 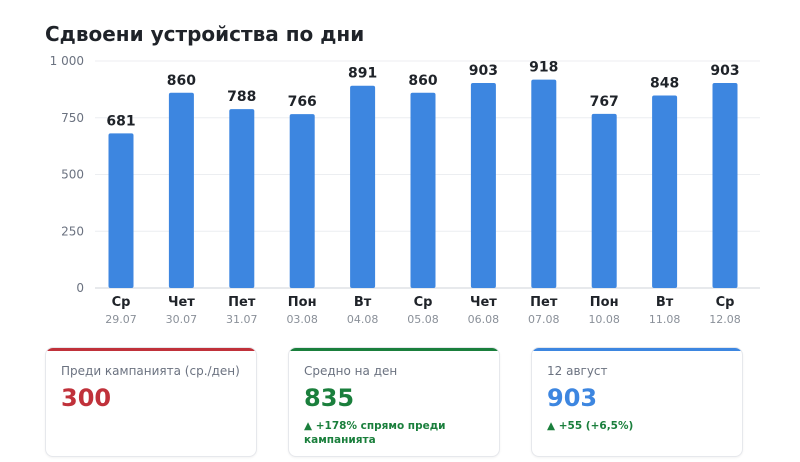 I want to click on x-tick-date: 30.07, so click(x=182, y=319).